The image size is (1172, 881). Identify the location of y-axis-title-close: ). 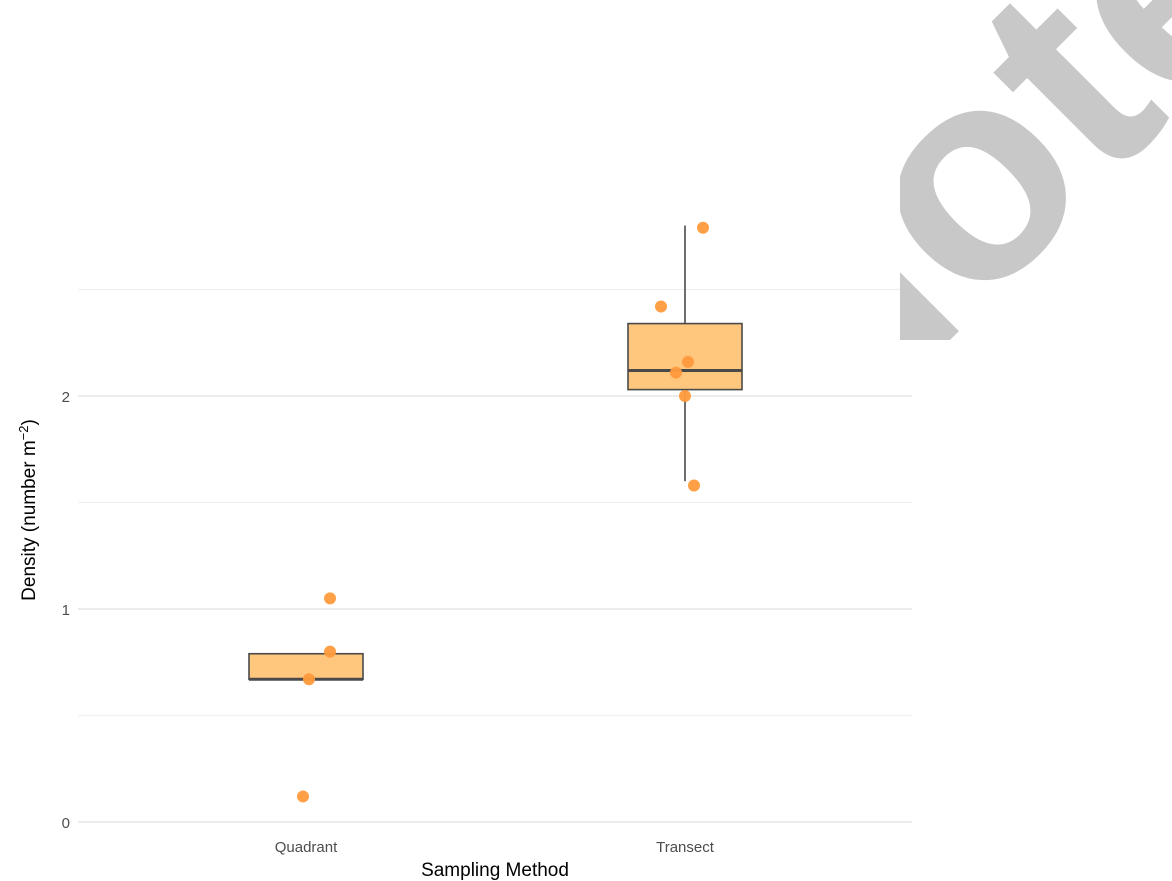
(29, 422).